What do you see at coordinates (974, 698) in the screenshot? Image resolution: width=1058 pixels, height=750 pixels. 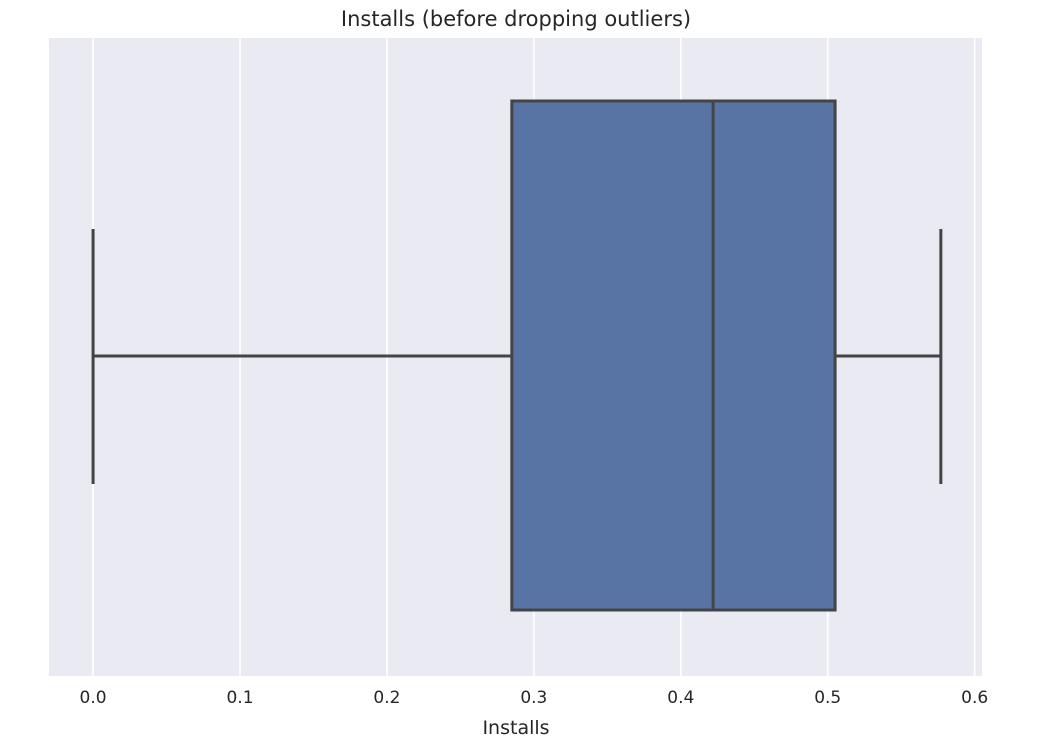 I see `x-tick-label: 0.6` at bounding box center [974, 698].